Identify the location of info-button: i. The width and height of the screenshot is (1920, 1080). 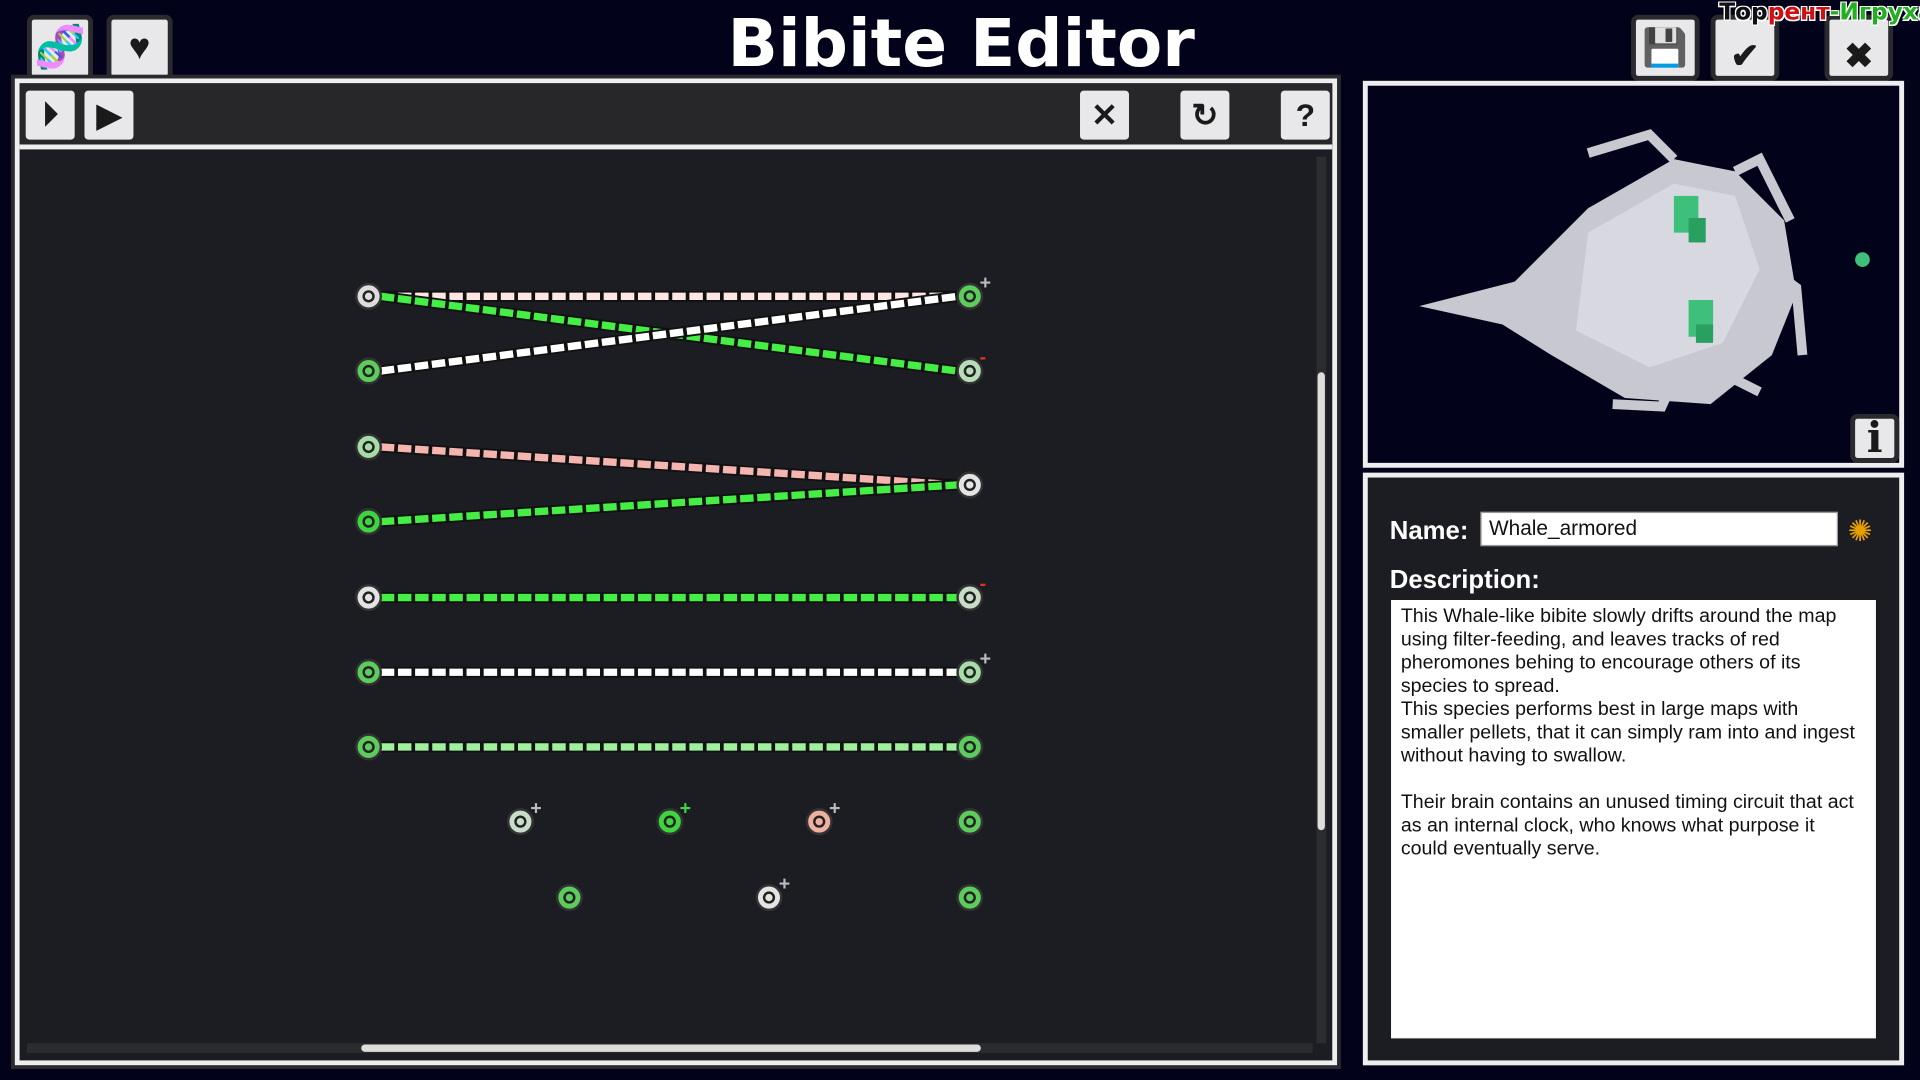
(1875, 438).